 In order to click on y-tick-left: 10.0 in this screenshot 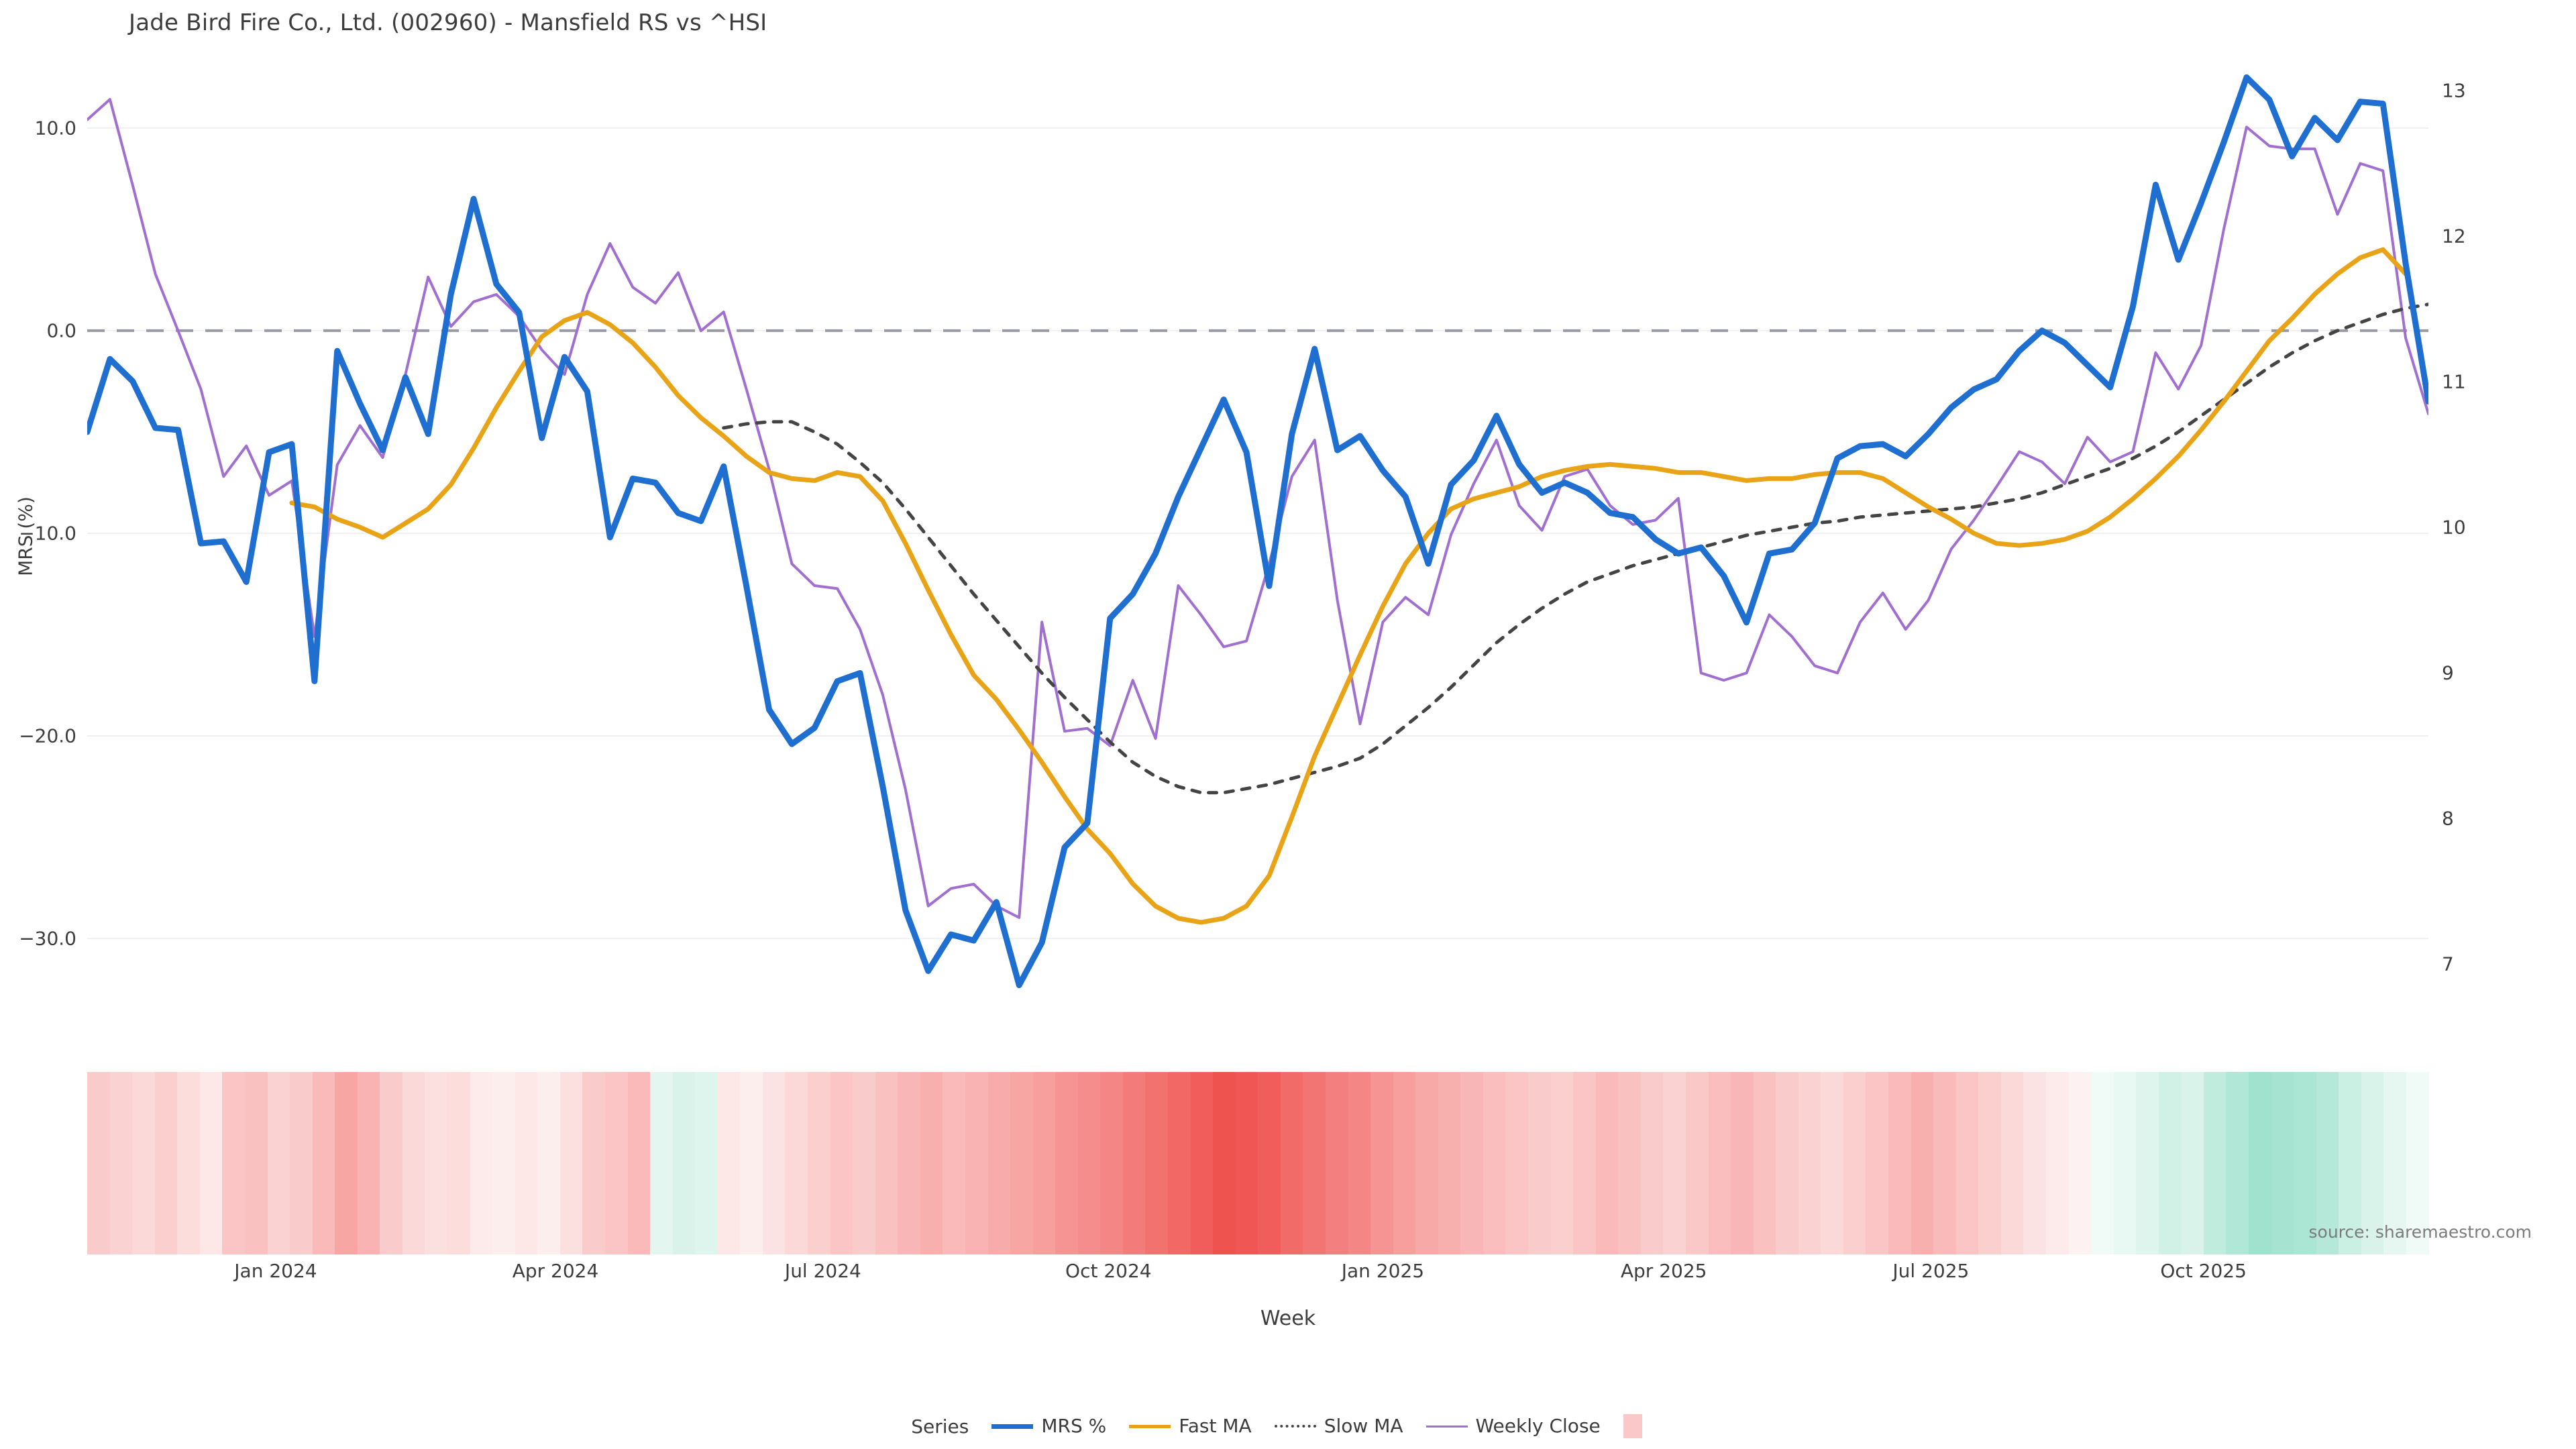, I will do `click(55, 128)`.